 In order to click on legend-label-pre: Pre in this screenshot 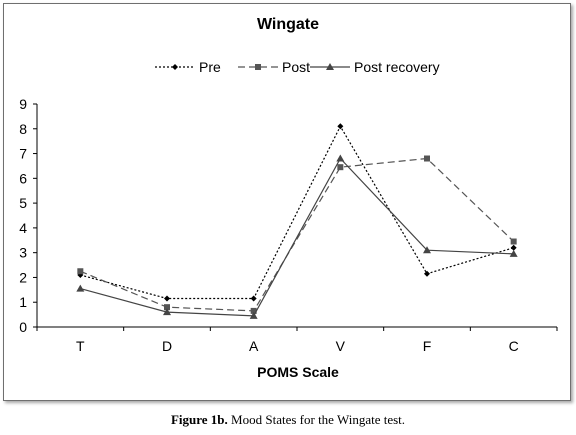, I will do `click(210, 67)`.